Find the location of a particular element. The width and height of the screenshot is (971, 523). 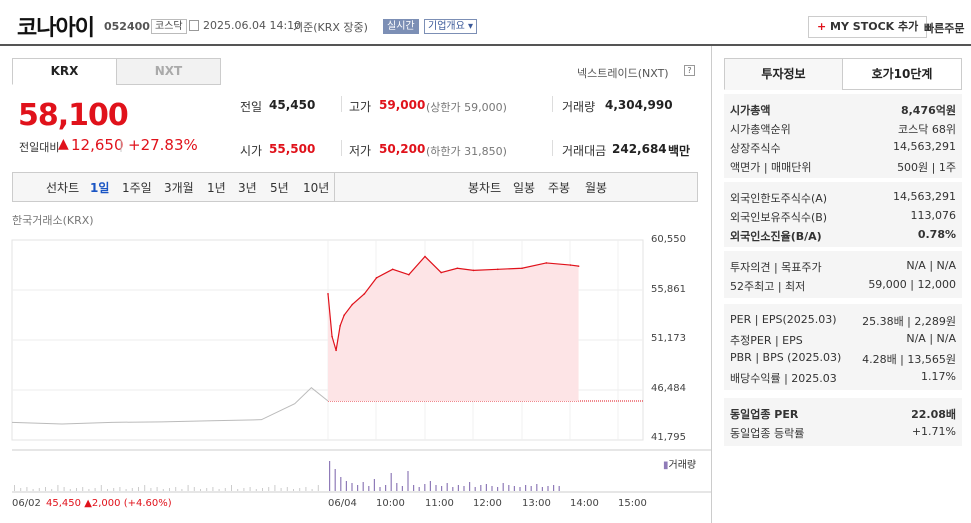

lower-limit: (하한가 31,850) is located at coordinates (466, 151).